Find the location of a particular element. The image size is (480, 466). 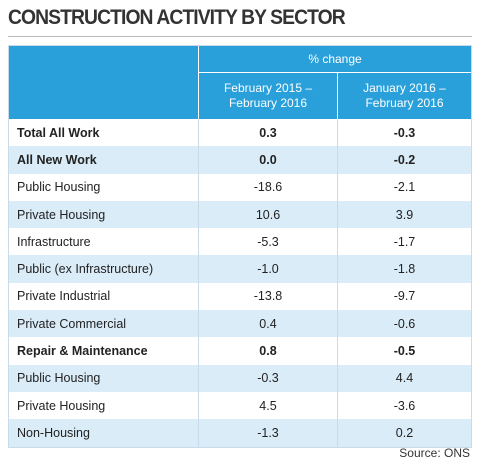

cell-value: -1.3 is located at coordinates (267, 433).